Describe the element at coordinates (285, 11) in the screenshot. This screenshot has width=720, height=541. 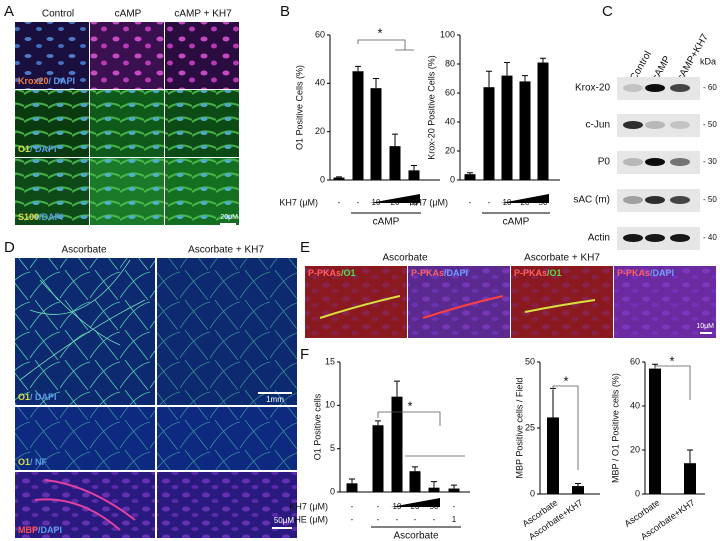
I see `panel-label: B` at that location.